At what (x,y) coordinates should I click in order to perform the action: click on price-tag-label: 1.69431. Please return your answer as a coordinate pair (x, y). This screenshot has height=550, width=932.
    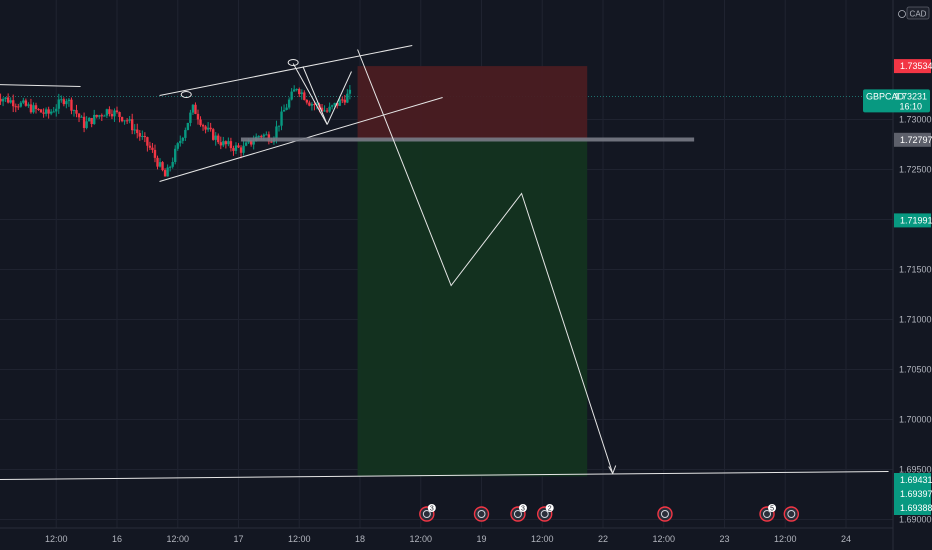
    Looking at the image, I should click on (916, 480).